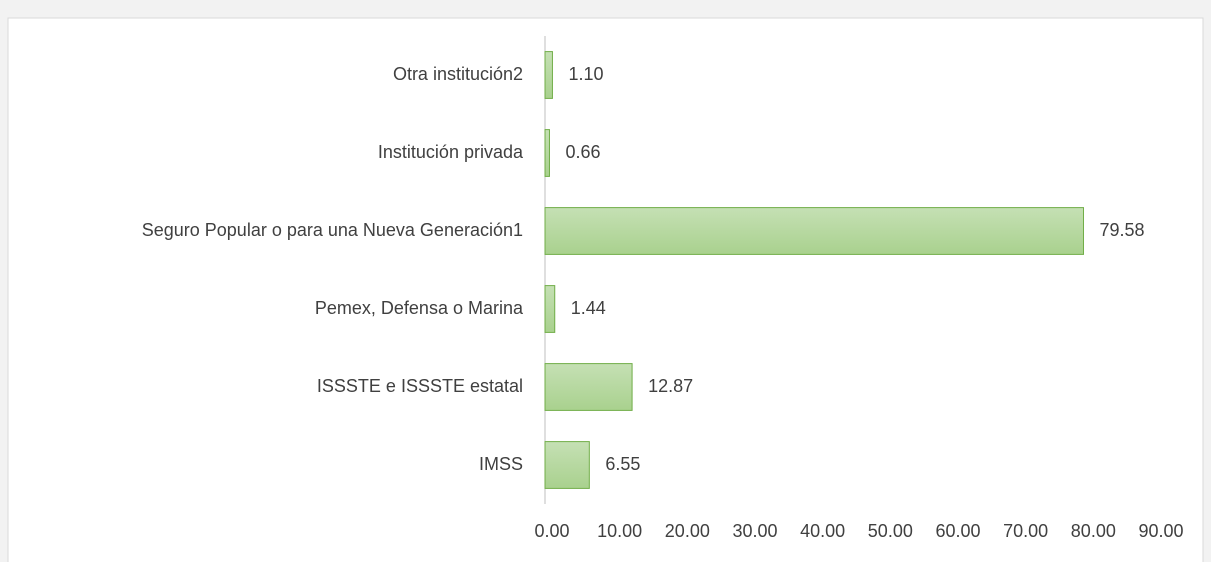 The height and width of the screenshot is (562, 1211). What do you see at coordinates (458, 74) in the screenshot?
I see `y-tick-label: Otra institución2` at bounding box center [458, 74].